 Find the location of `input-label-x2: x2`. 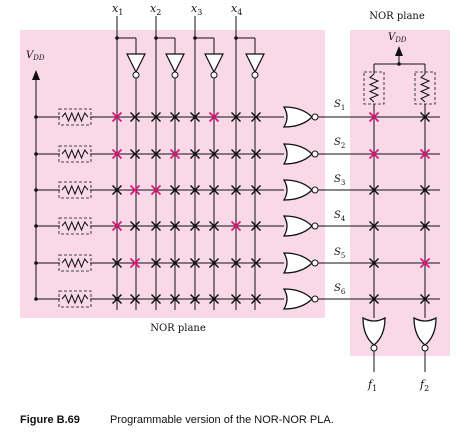

input-label-x2: x2 is located at coordinates (155, 9).